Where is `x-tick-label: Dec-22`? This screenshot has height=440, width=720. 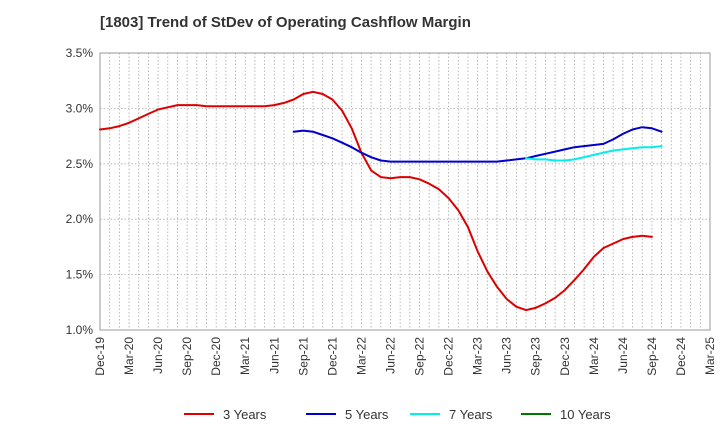 x-tick-label: Dec-22 is located at coordinates (449, 356).